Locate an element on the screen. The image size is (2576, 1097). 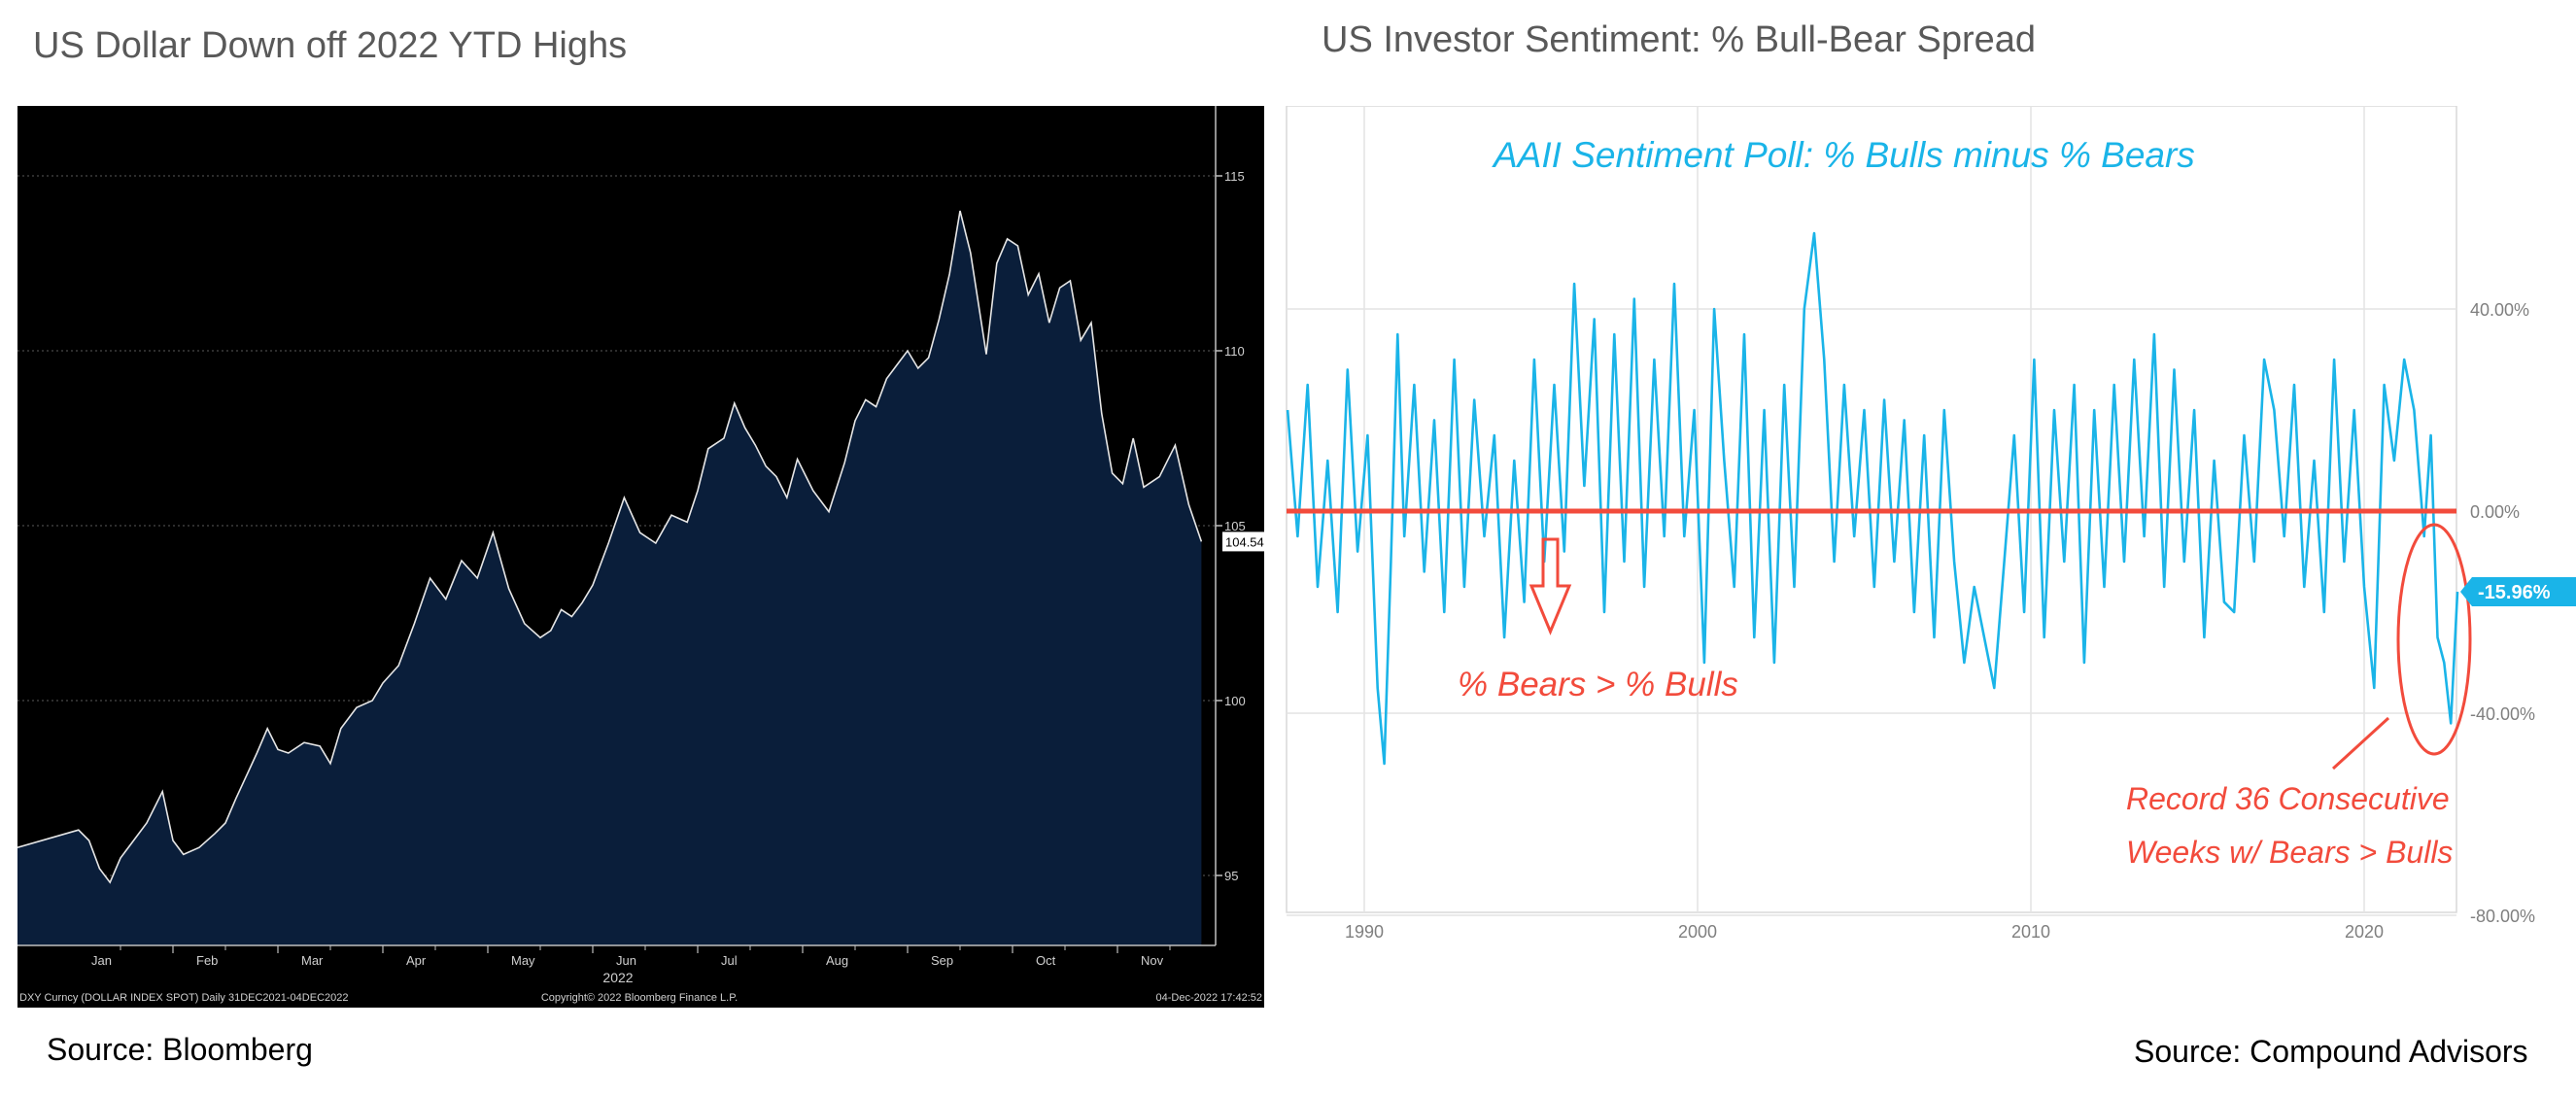
dxy-year-label: 2022 is located at coordinates (617, 977).